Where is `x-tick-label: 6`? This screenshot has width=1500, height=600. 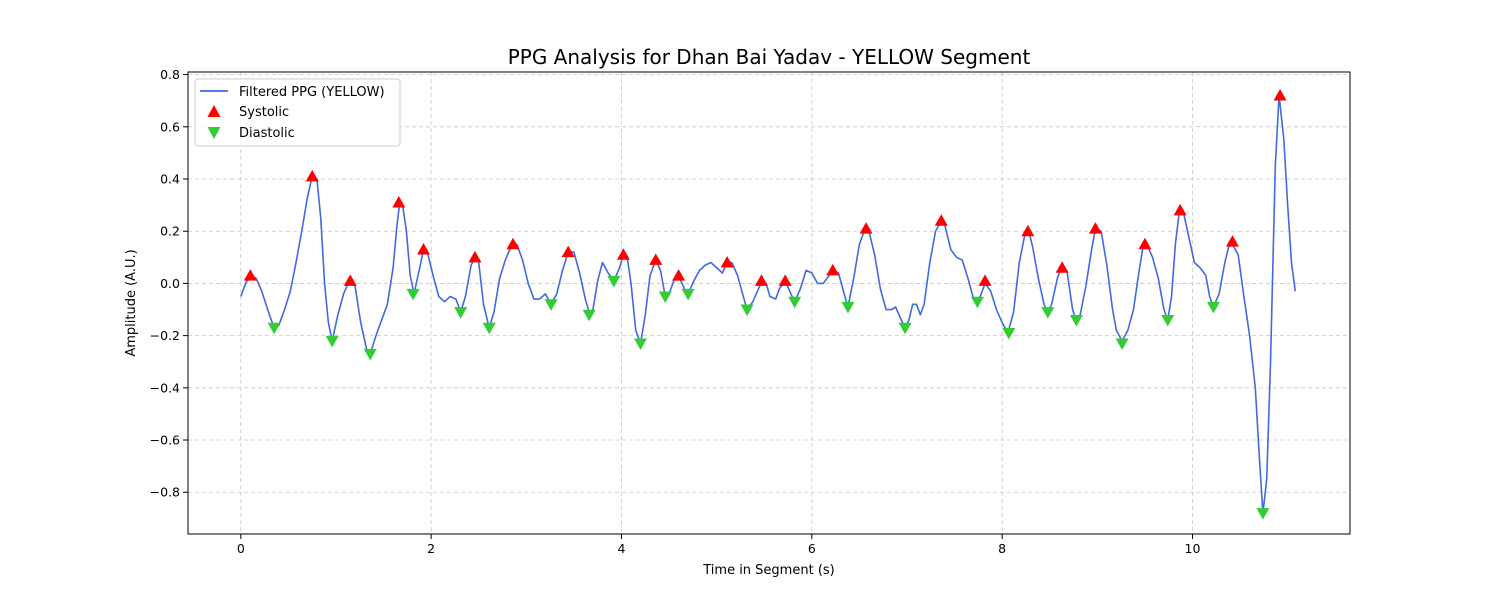 x-tick-label: 6 is located at coordinates (812, 548).